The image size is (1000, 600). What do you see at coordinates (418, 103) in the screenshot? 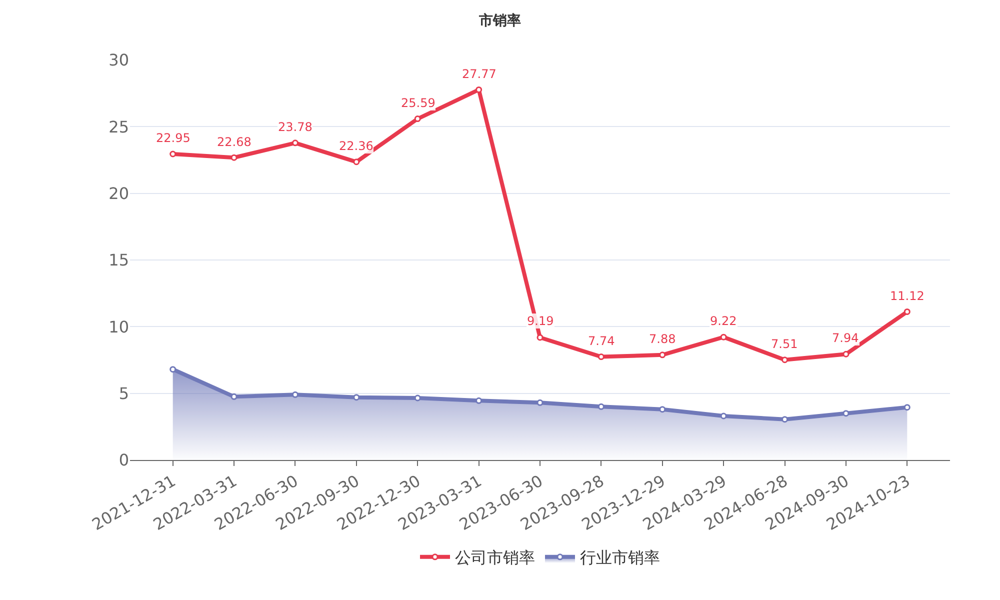
I see `data-label: 25.59` at bounding box center [418, 103].